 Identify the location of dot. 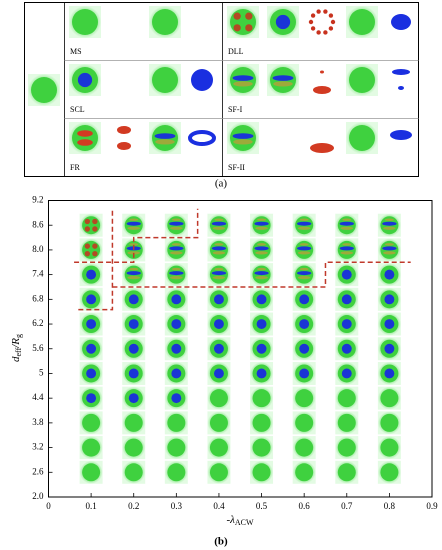
(237, 16).